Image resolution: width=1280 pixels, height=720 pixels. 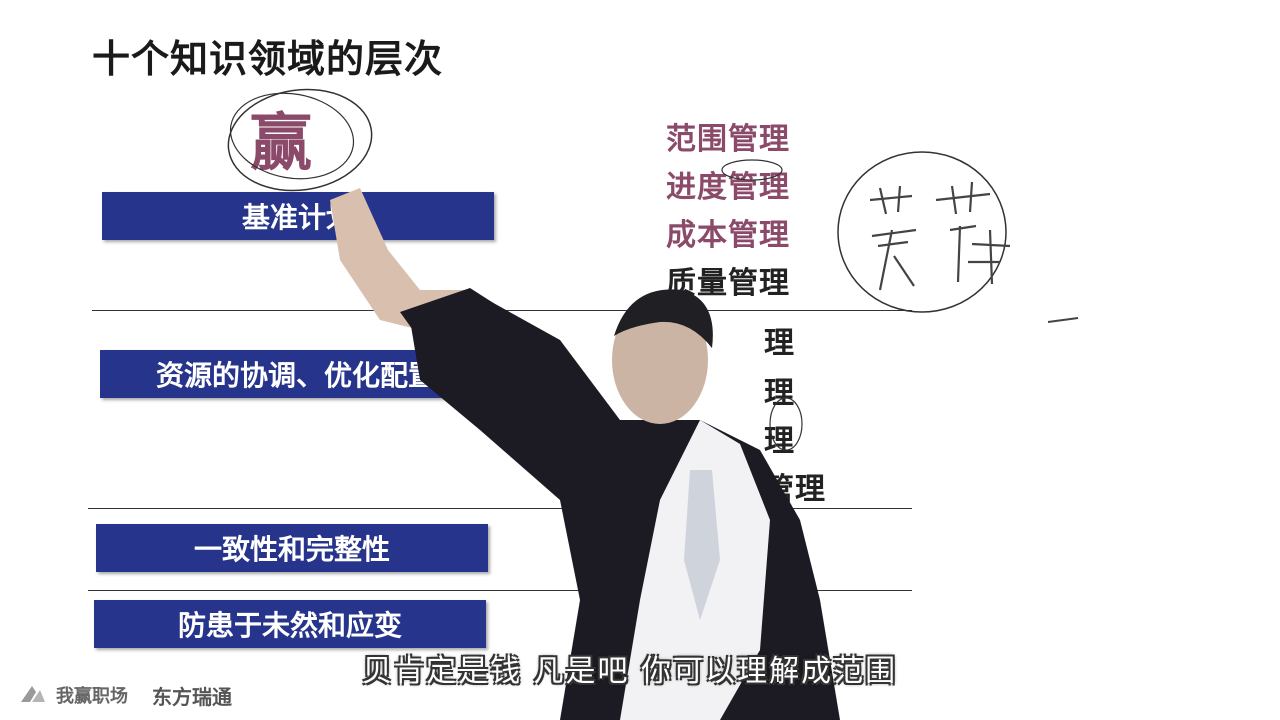 What do you see at coordinates (192, 696) in the screenshot?
I see `logo-text-secondary: 东方瑞通` at bounding box center [192, 696].